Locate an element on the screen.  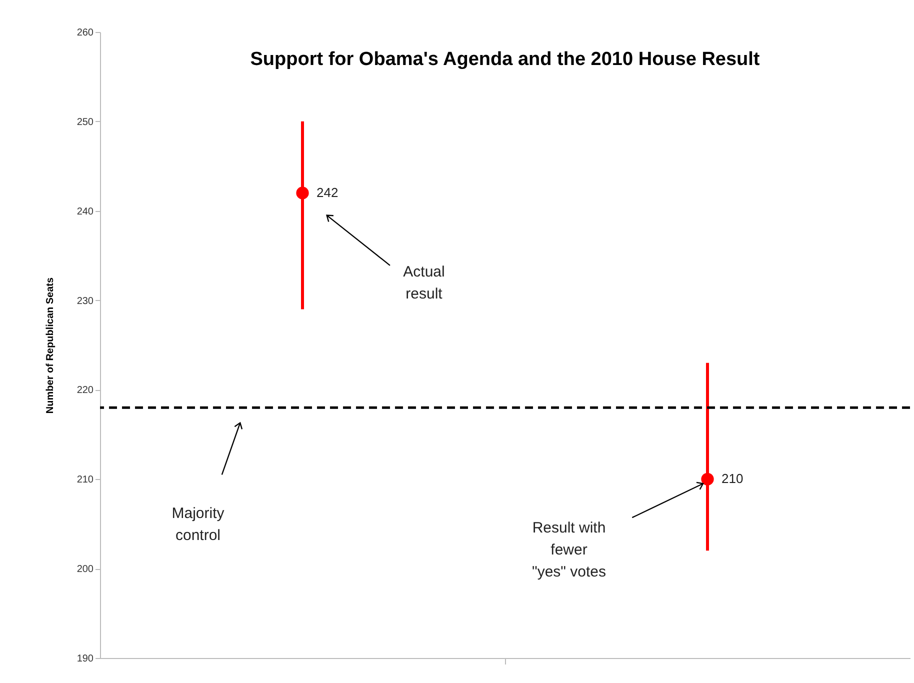
y-tick-label: 210 is located at coordinates (85, 480).